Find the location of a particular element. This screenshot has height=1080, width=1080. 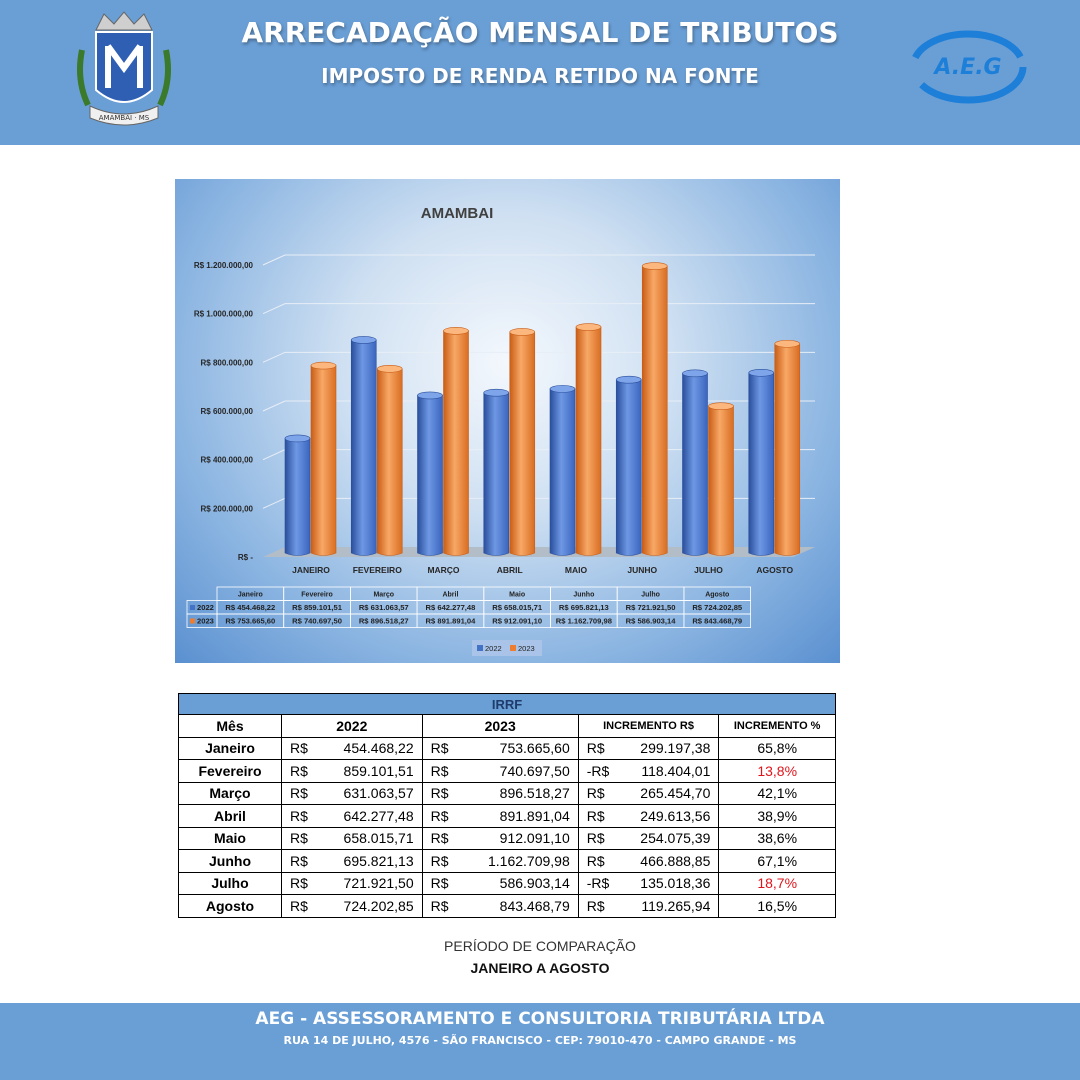

period-value: JANEIRO A AGOSTO is located at coordinates (540, 968).